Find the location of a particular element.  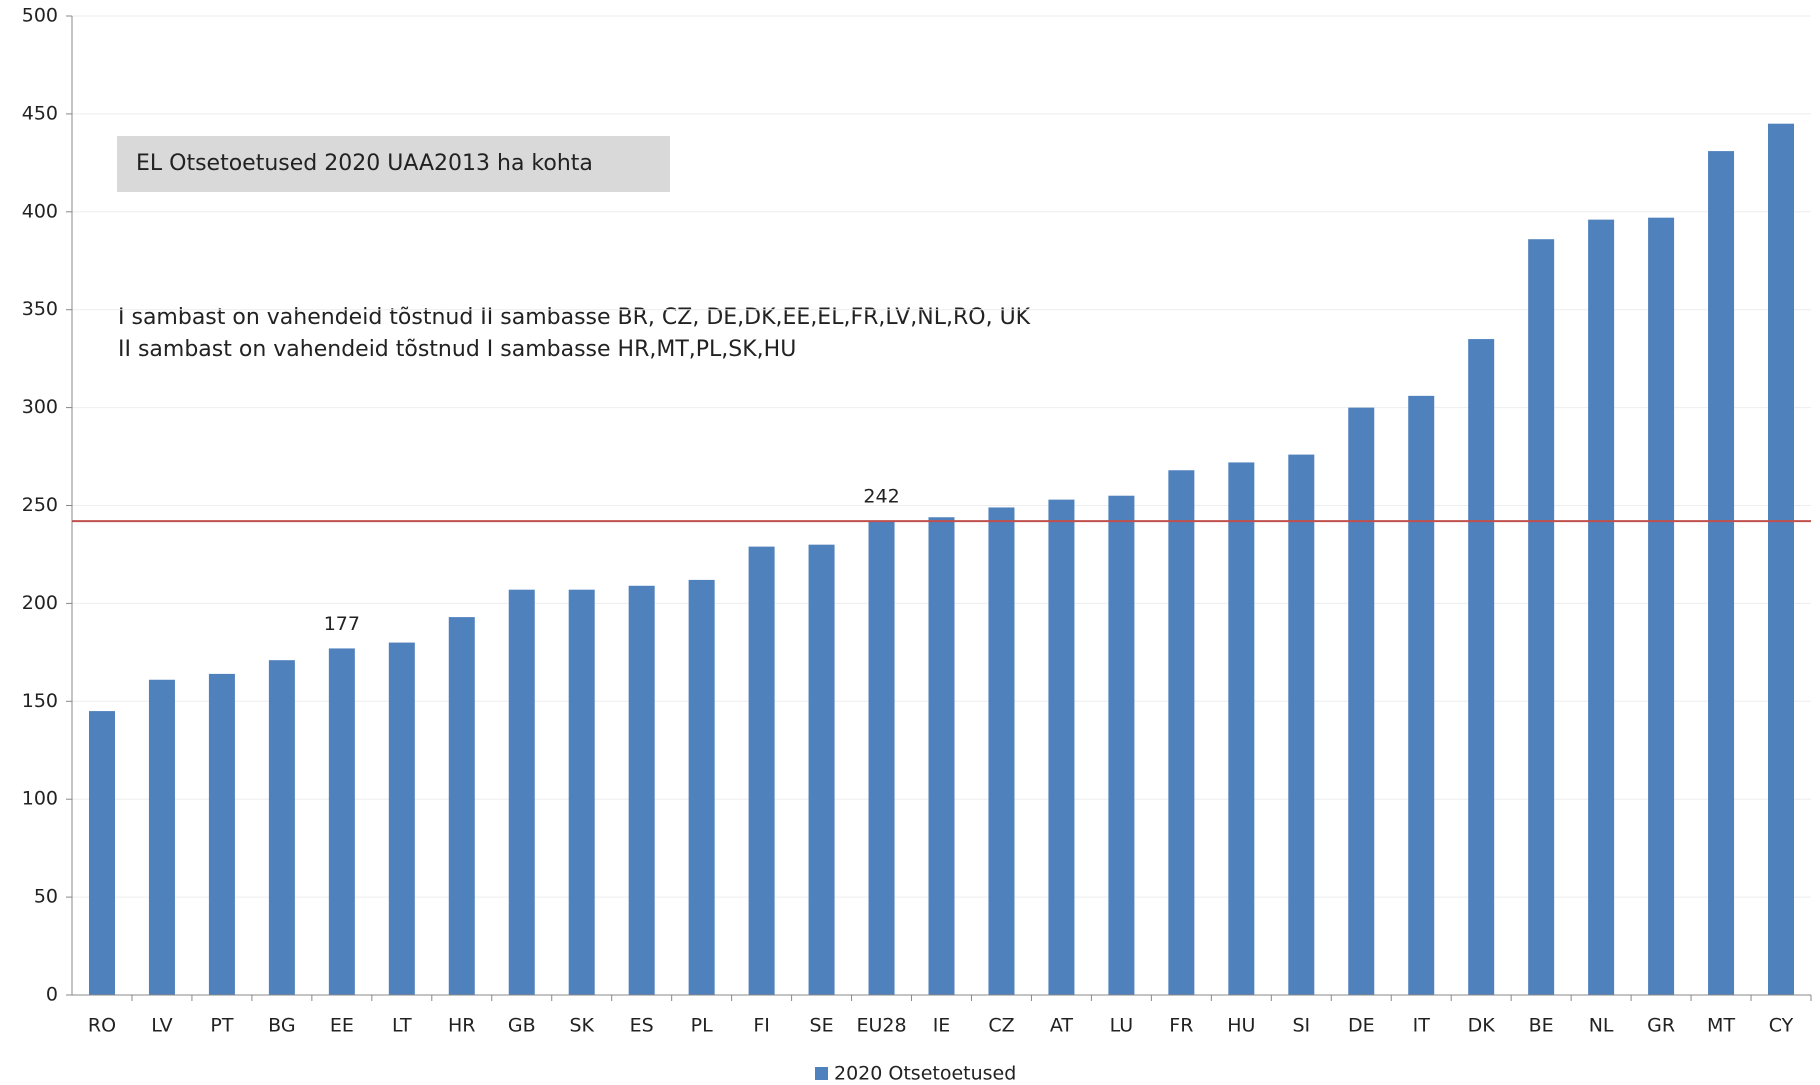

y-tick-label: 450 is located at coordinates (40, 113).